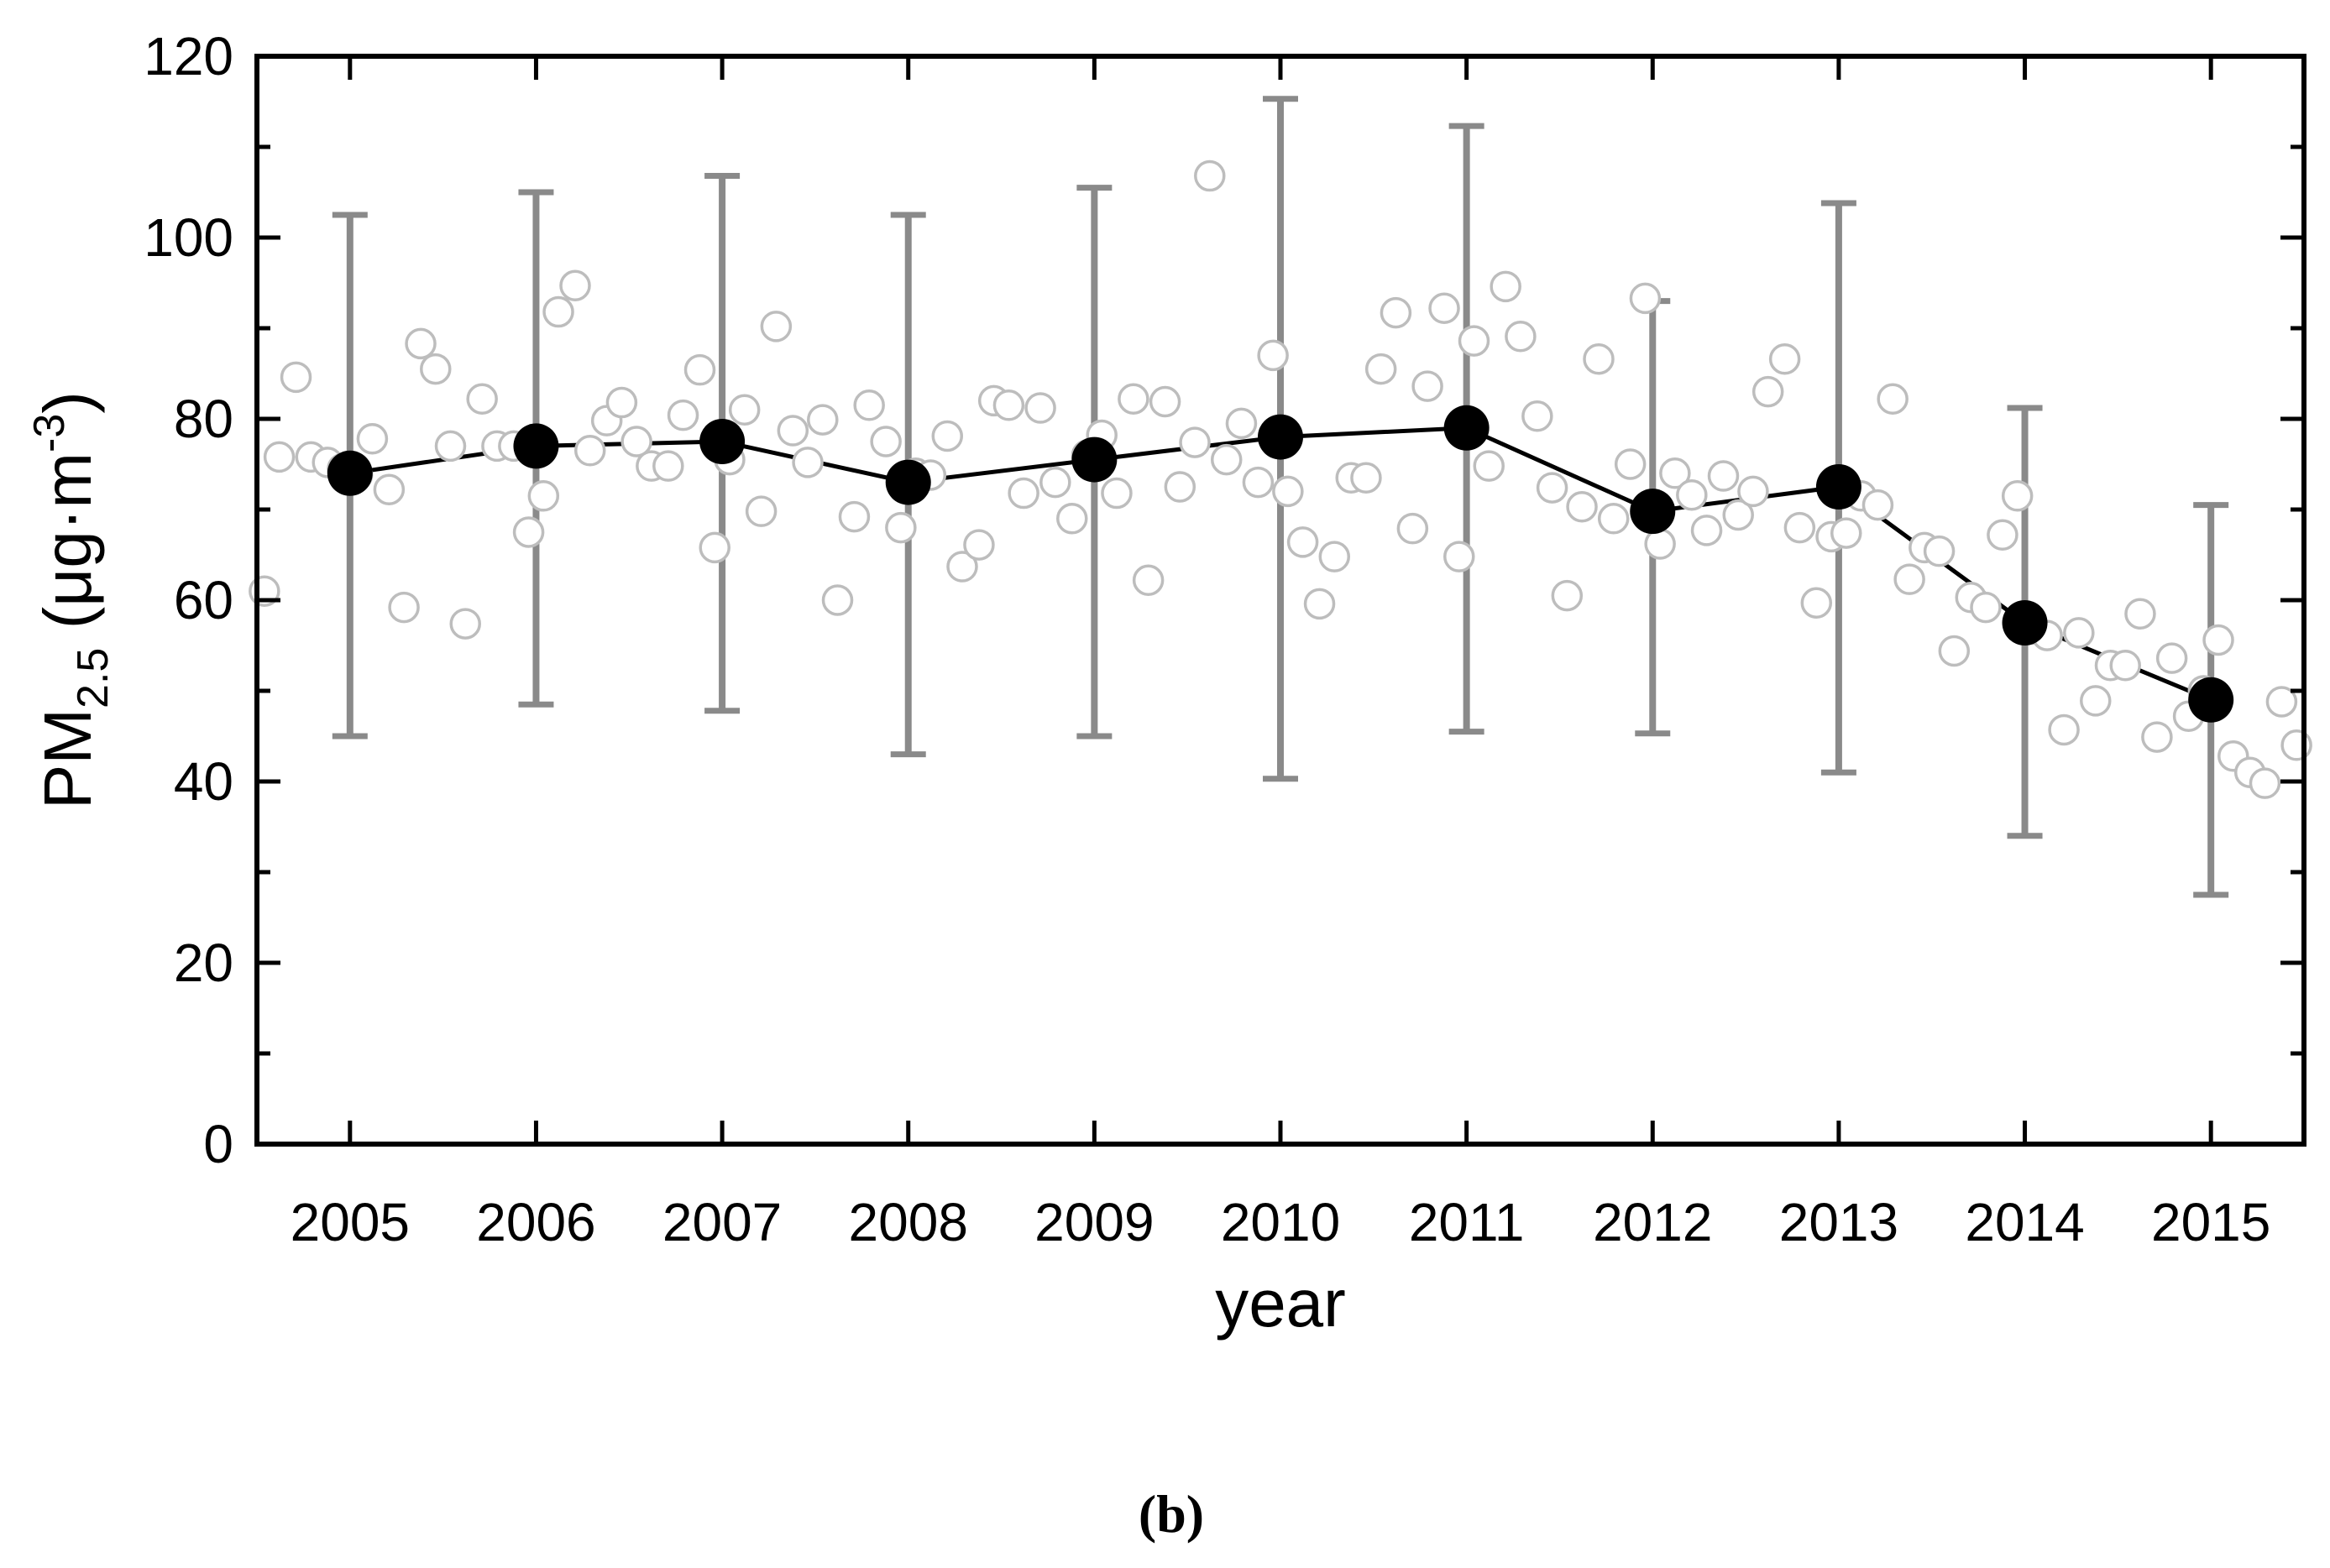 The width and height of the screenshot is (2330, 1568). Describe the element at coordinates (49, 433) in the screenshot. I see `y-axis-title-superscript: -3` at that location.